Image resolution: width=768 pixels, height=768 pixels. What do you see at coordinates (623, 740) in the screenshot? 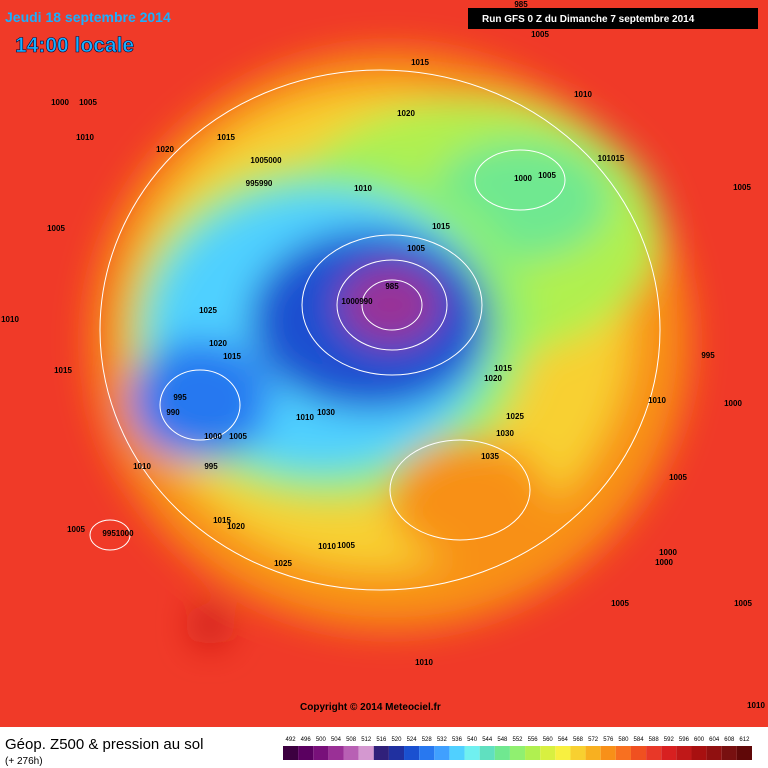
I see `legend-level: 580` at bounding box center [623, 740].